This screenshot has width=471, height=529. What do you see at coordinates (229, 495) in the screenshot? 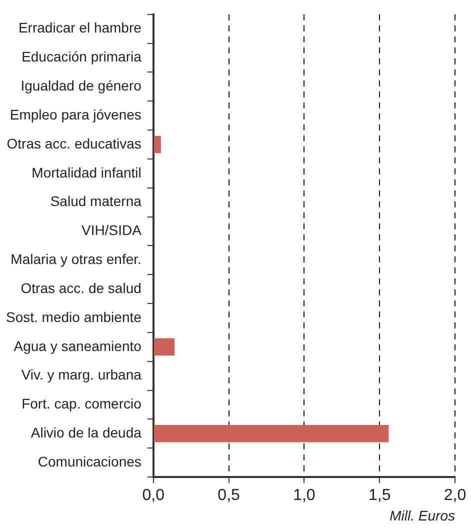
I see `x-tick-label: 0,5` at bounding box center [229, 495].